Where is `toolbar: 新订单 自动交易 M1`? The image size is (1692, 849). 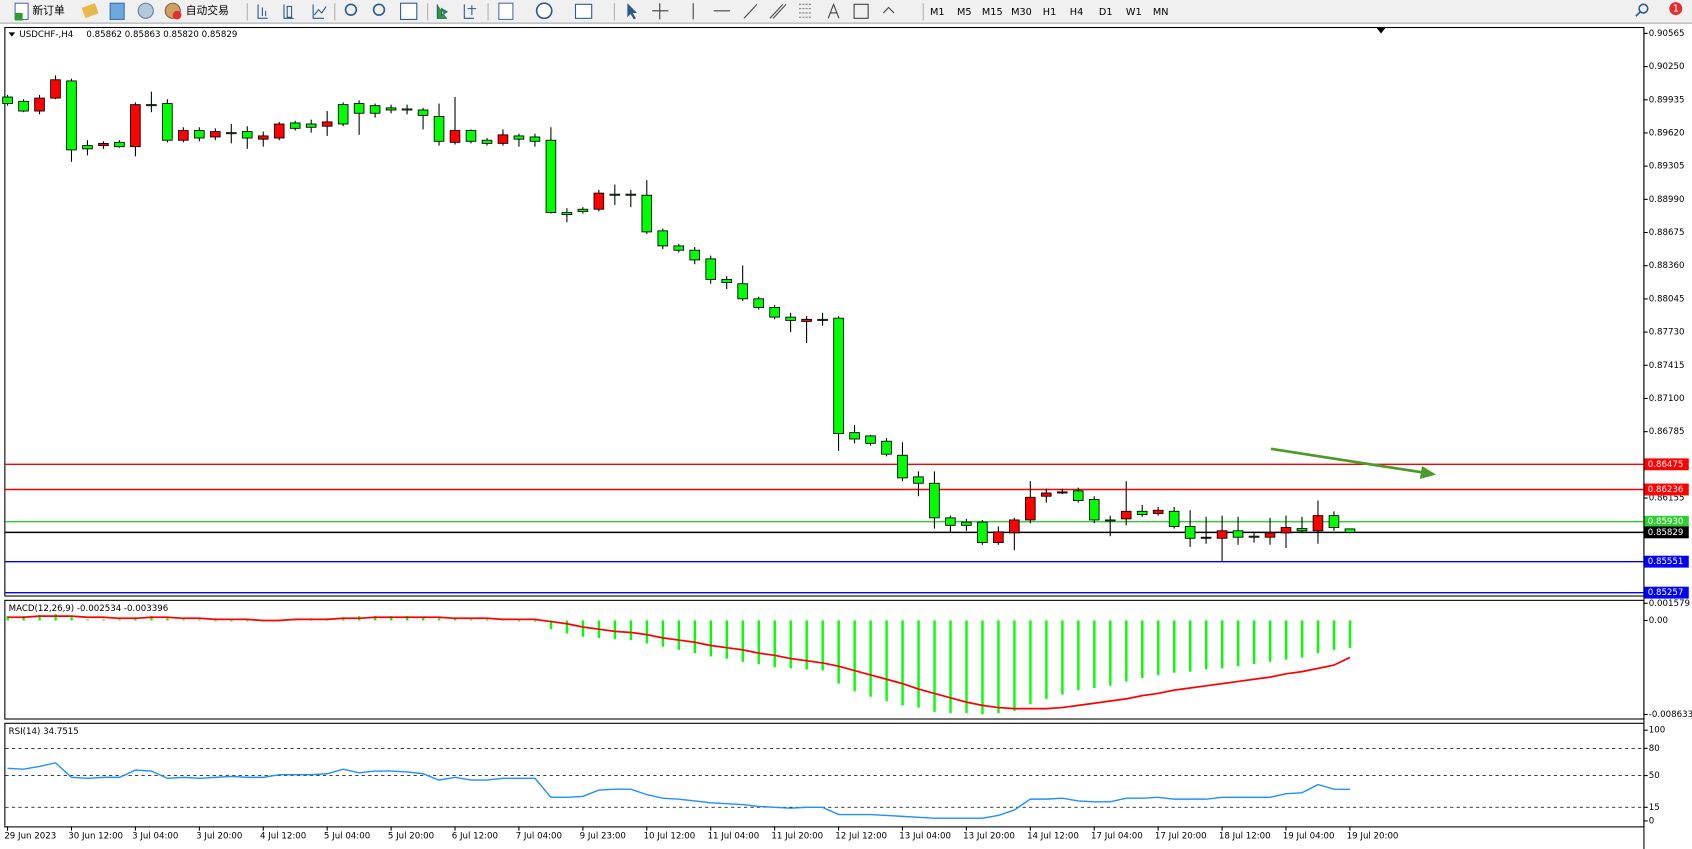 toolbar: 新订单 自动交易 M1 is located at coordinates (846, 12).